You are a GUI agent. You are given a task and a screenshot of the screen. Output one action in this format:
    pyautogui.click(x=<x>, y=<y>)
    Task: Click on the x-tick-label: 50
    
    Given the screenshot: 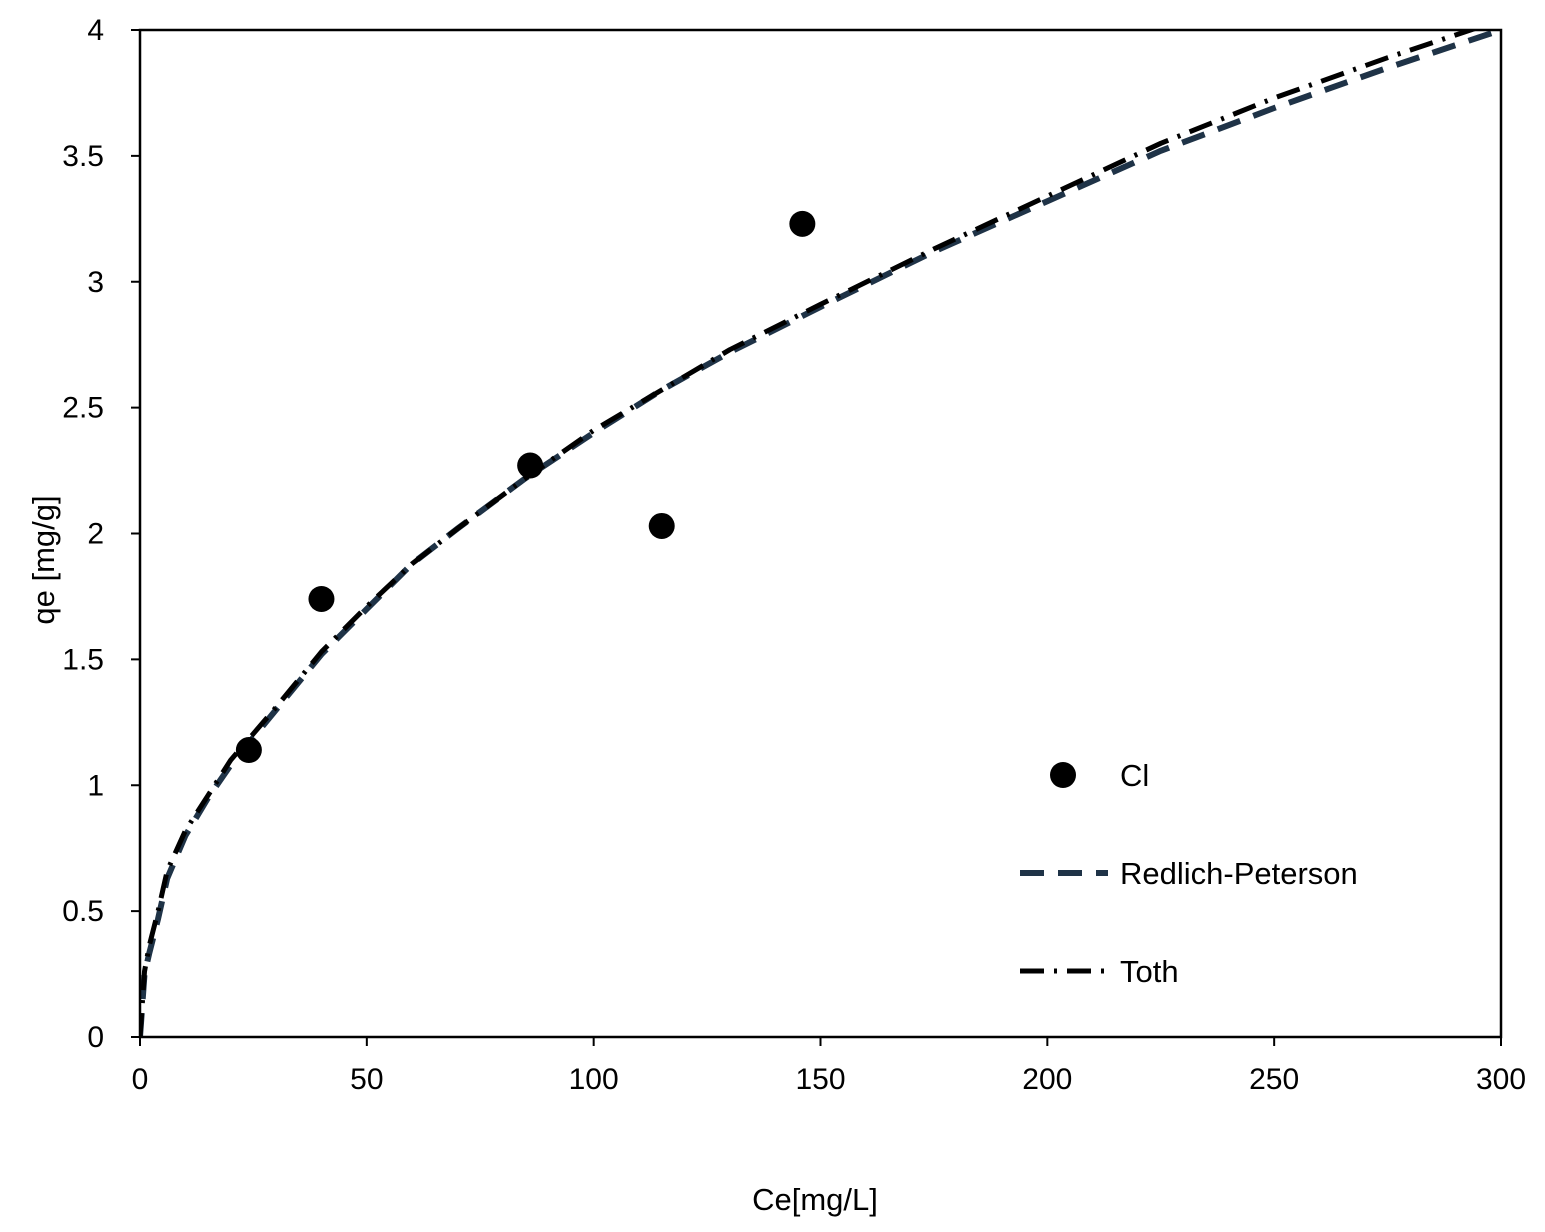 What is the action you would take?
    pyautogui.click(x=366, y=1079)
    